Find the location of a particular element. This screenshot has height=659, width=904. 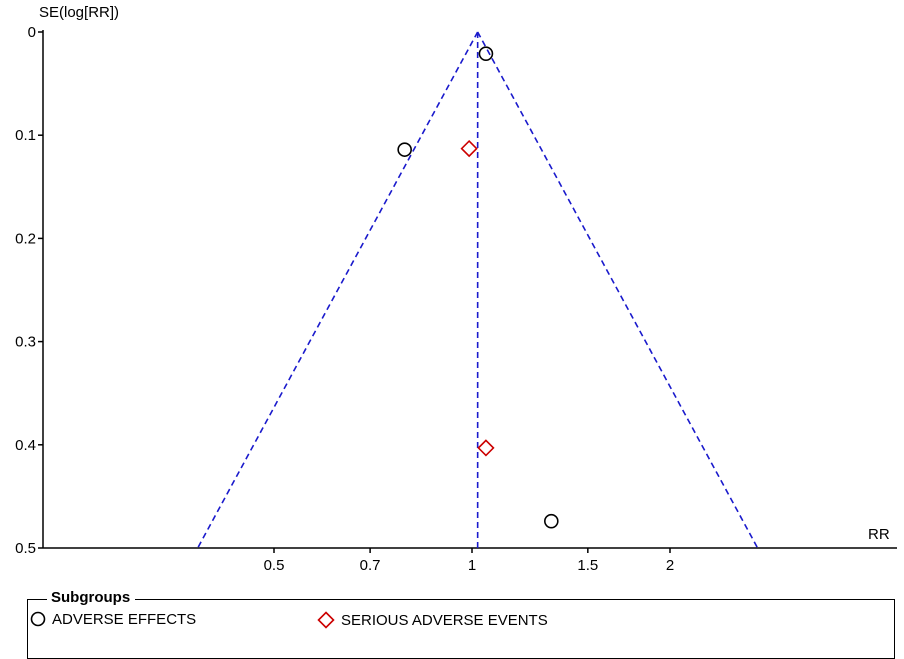

legend-label-serious-adverse-events: SERIOUS ADVERSE EVENTS is located at coordinates (444, 620).